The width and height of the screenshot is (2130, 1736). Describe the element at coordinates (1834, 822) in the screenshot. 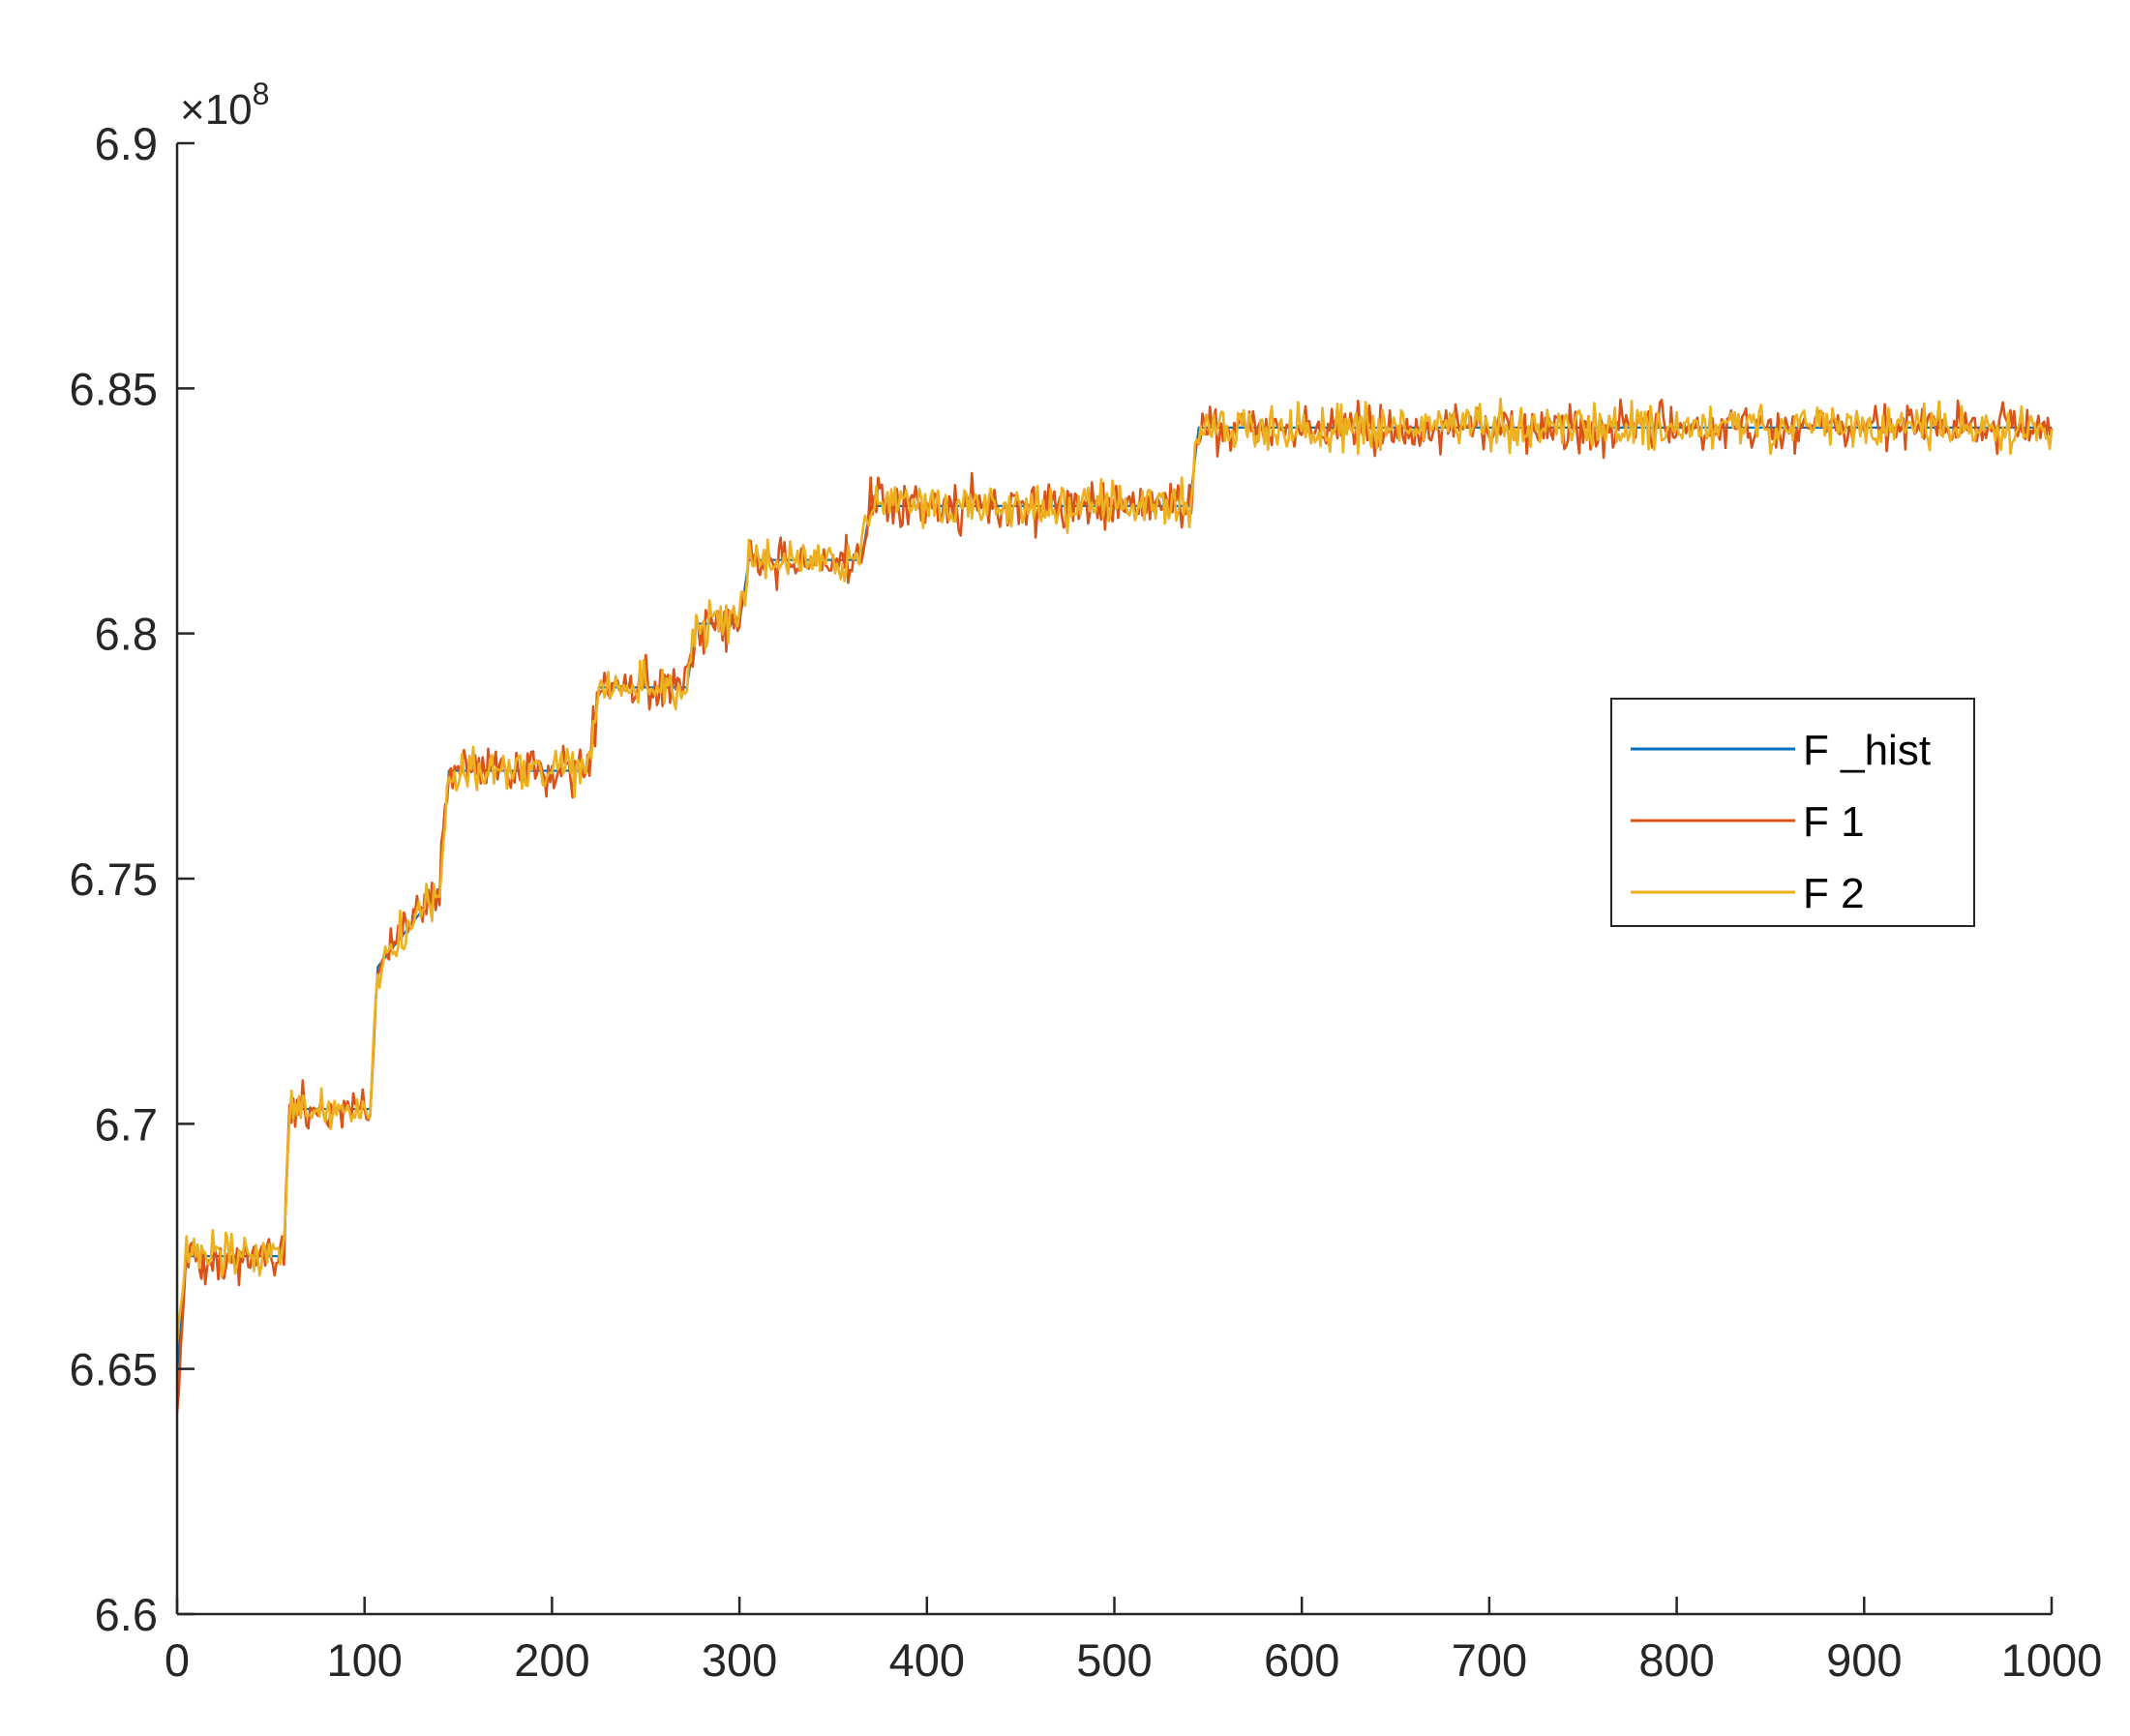

I see `legend-label: F 1` at that location.